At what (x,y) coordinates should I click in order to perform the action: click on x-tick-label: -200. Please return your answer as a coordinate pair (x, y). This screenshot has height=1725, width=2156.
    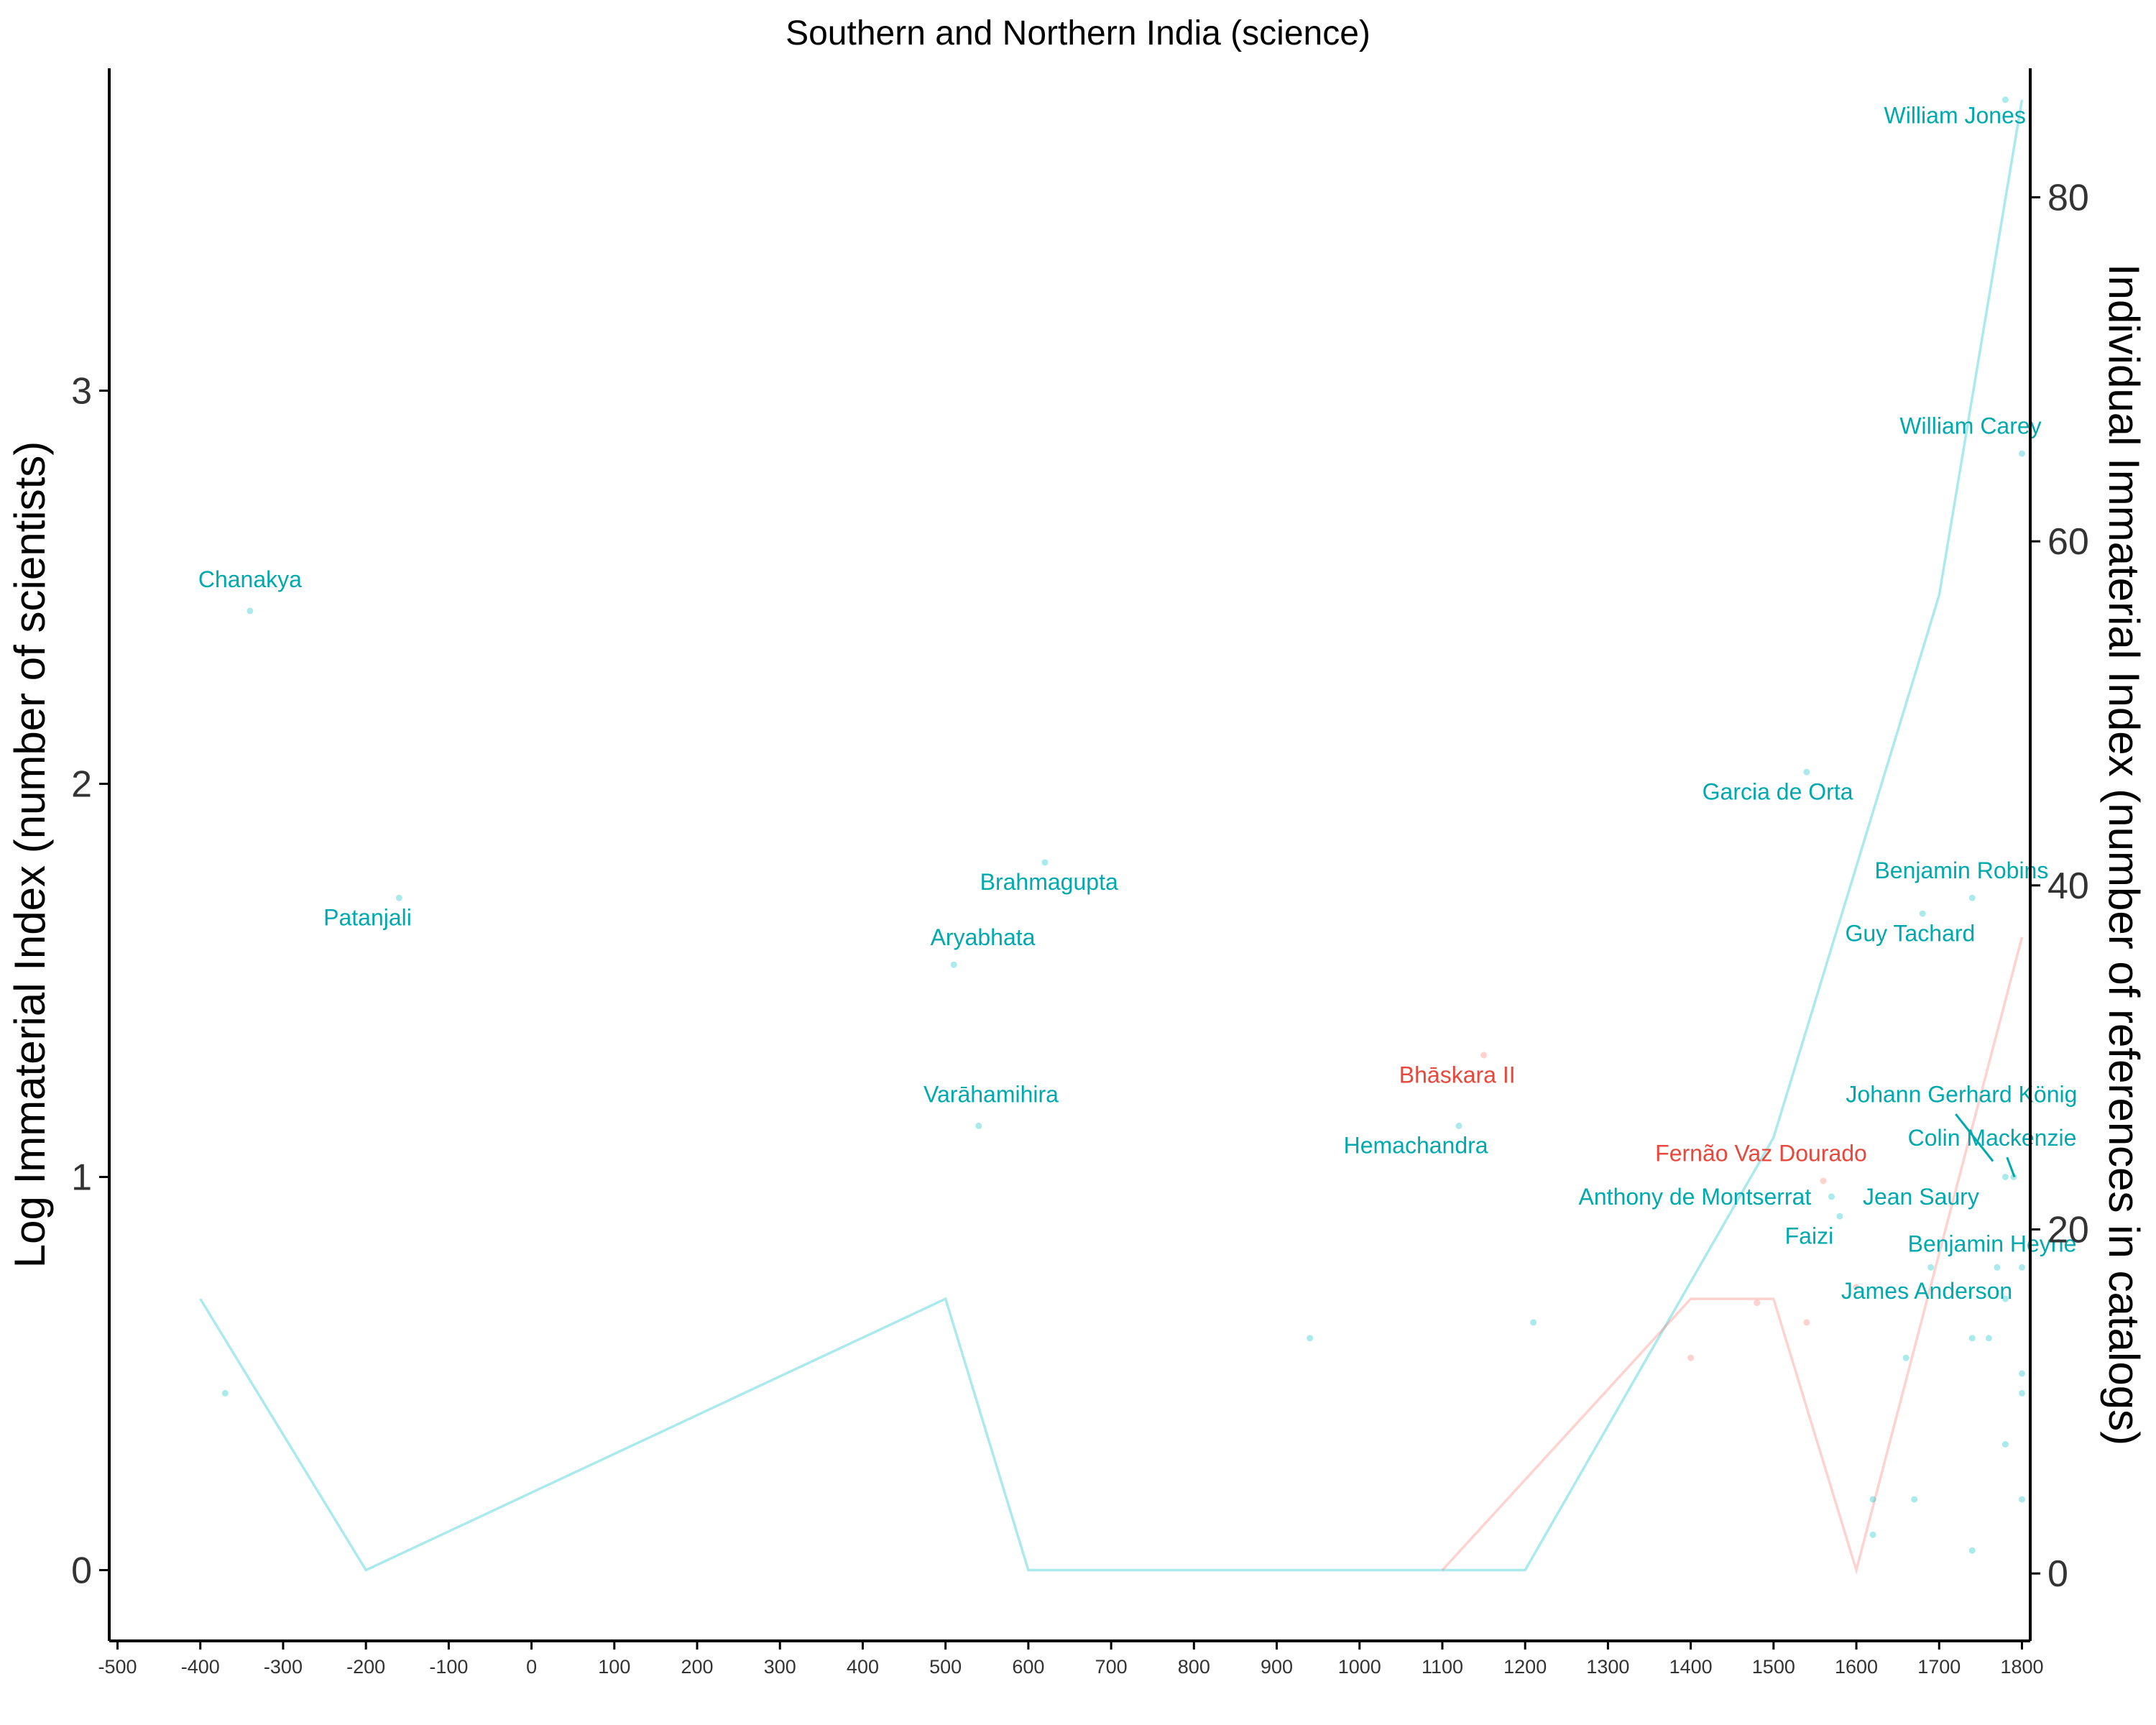
    Looking at the image, I should click on (366, 1667).